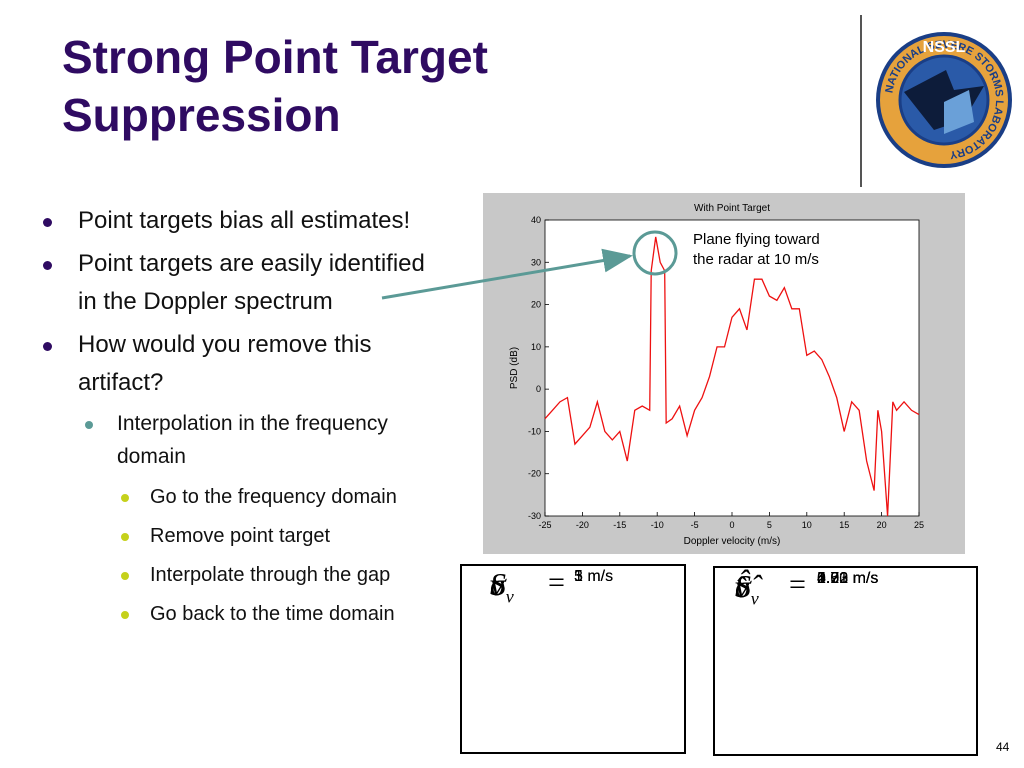 This screenshot has height=768, width=1024. I want to click on x-tick-label: -5, so click(695, 525).